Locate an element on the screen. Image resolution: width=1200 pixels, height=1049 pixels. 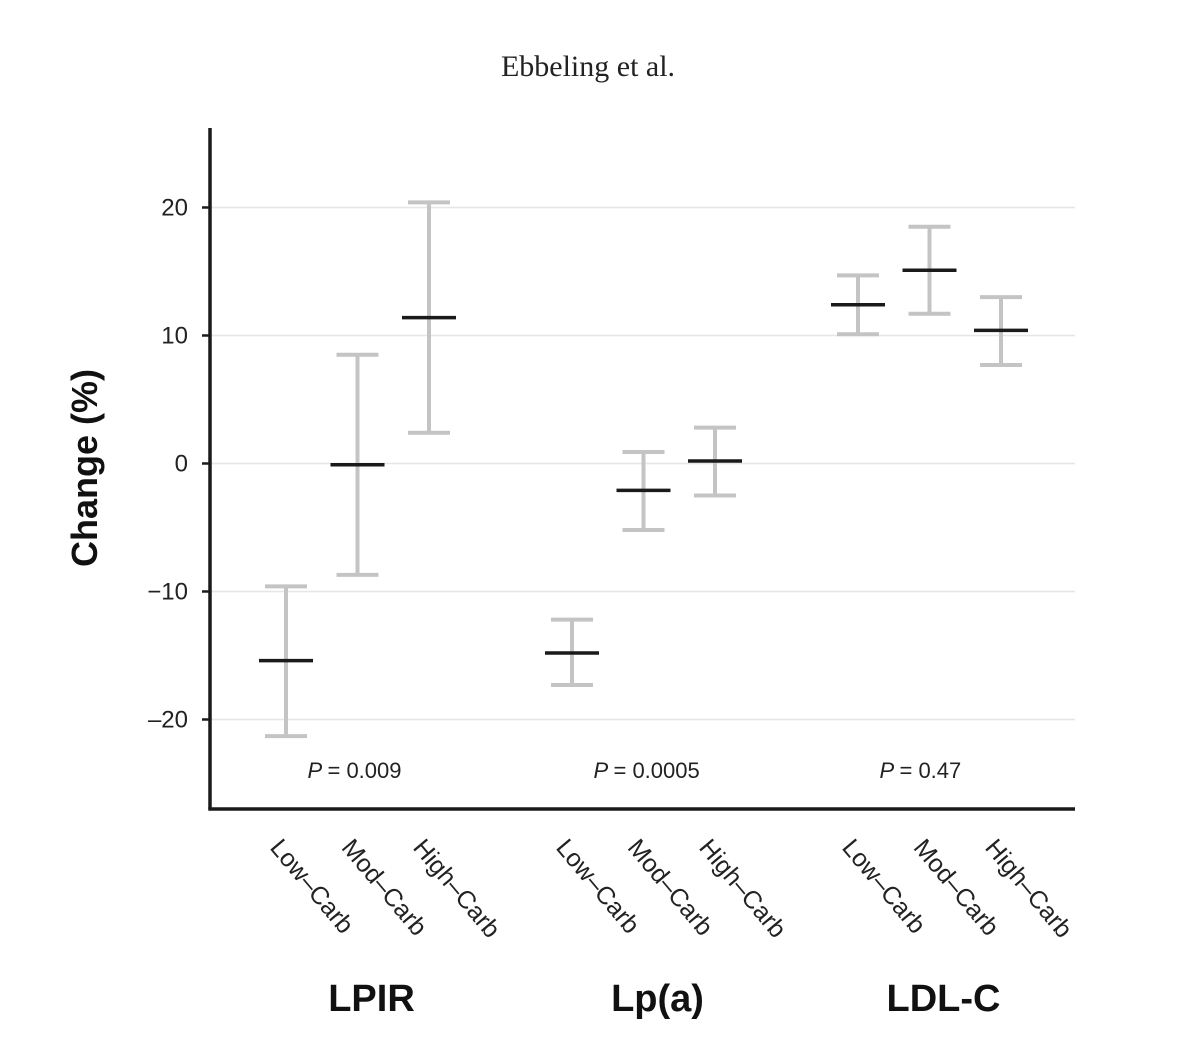
y-tick-label: 0 is located at coordinates (181, 464).